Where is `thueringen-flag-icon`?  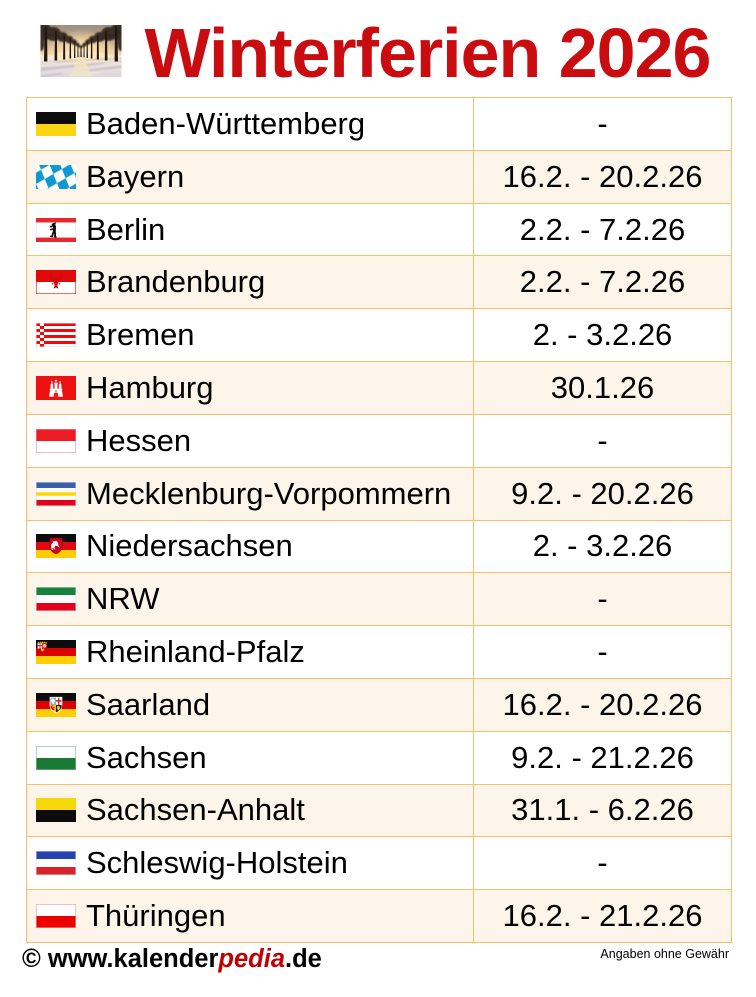 thueringen-flag-icon is located at coordinates (56, 916).